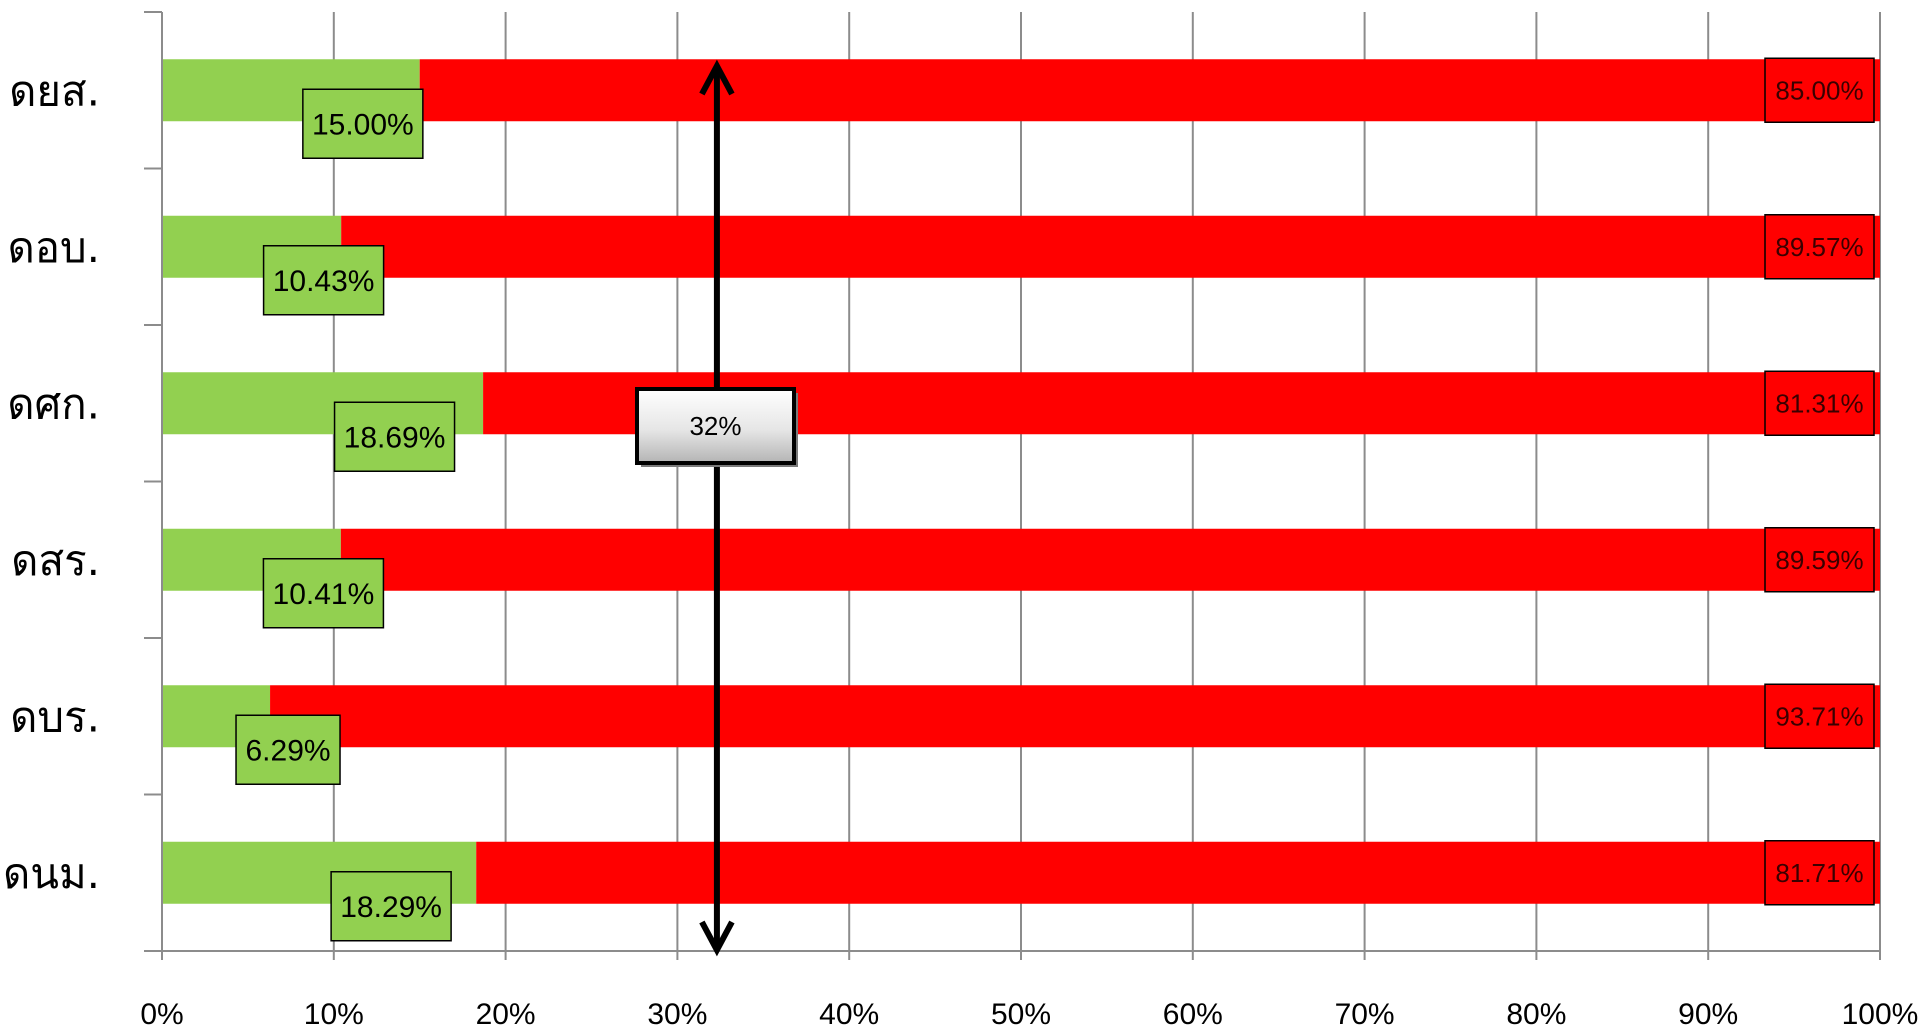 The width and height of the screenshot is (1924, 1030). I want to click on x-tick-label: 90%, so click(1708, 1014).